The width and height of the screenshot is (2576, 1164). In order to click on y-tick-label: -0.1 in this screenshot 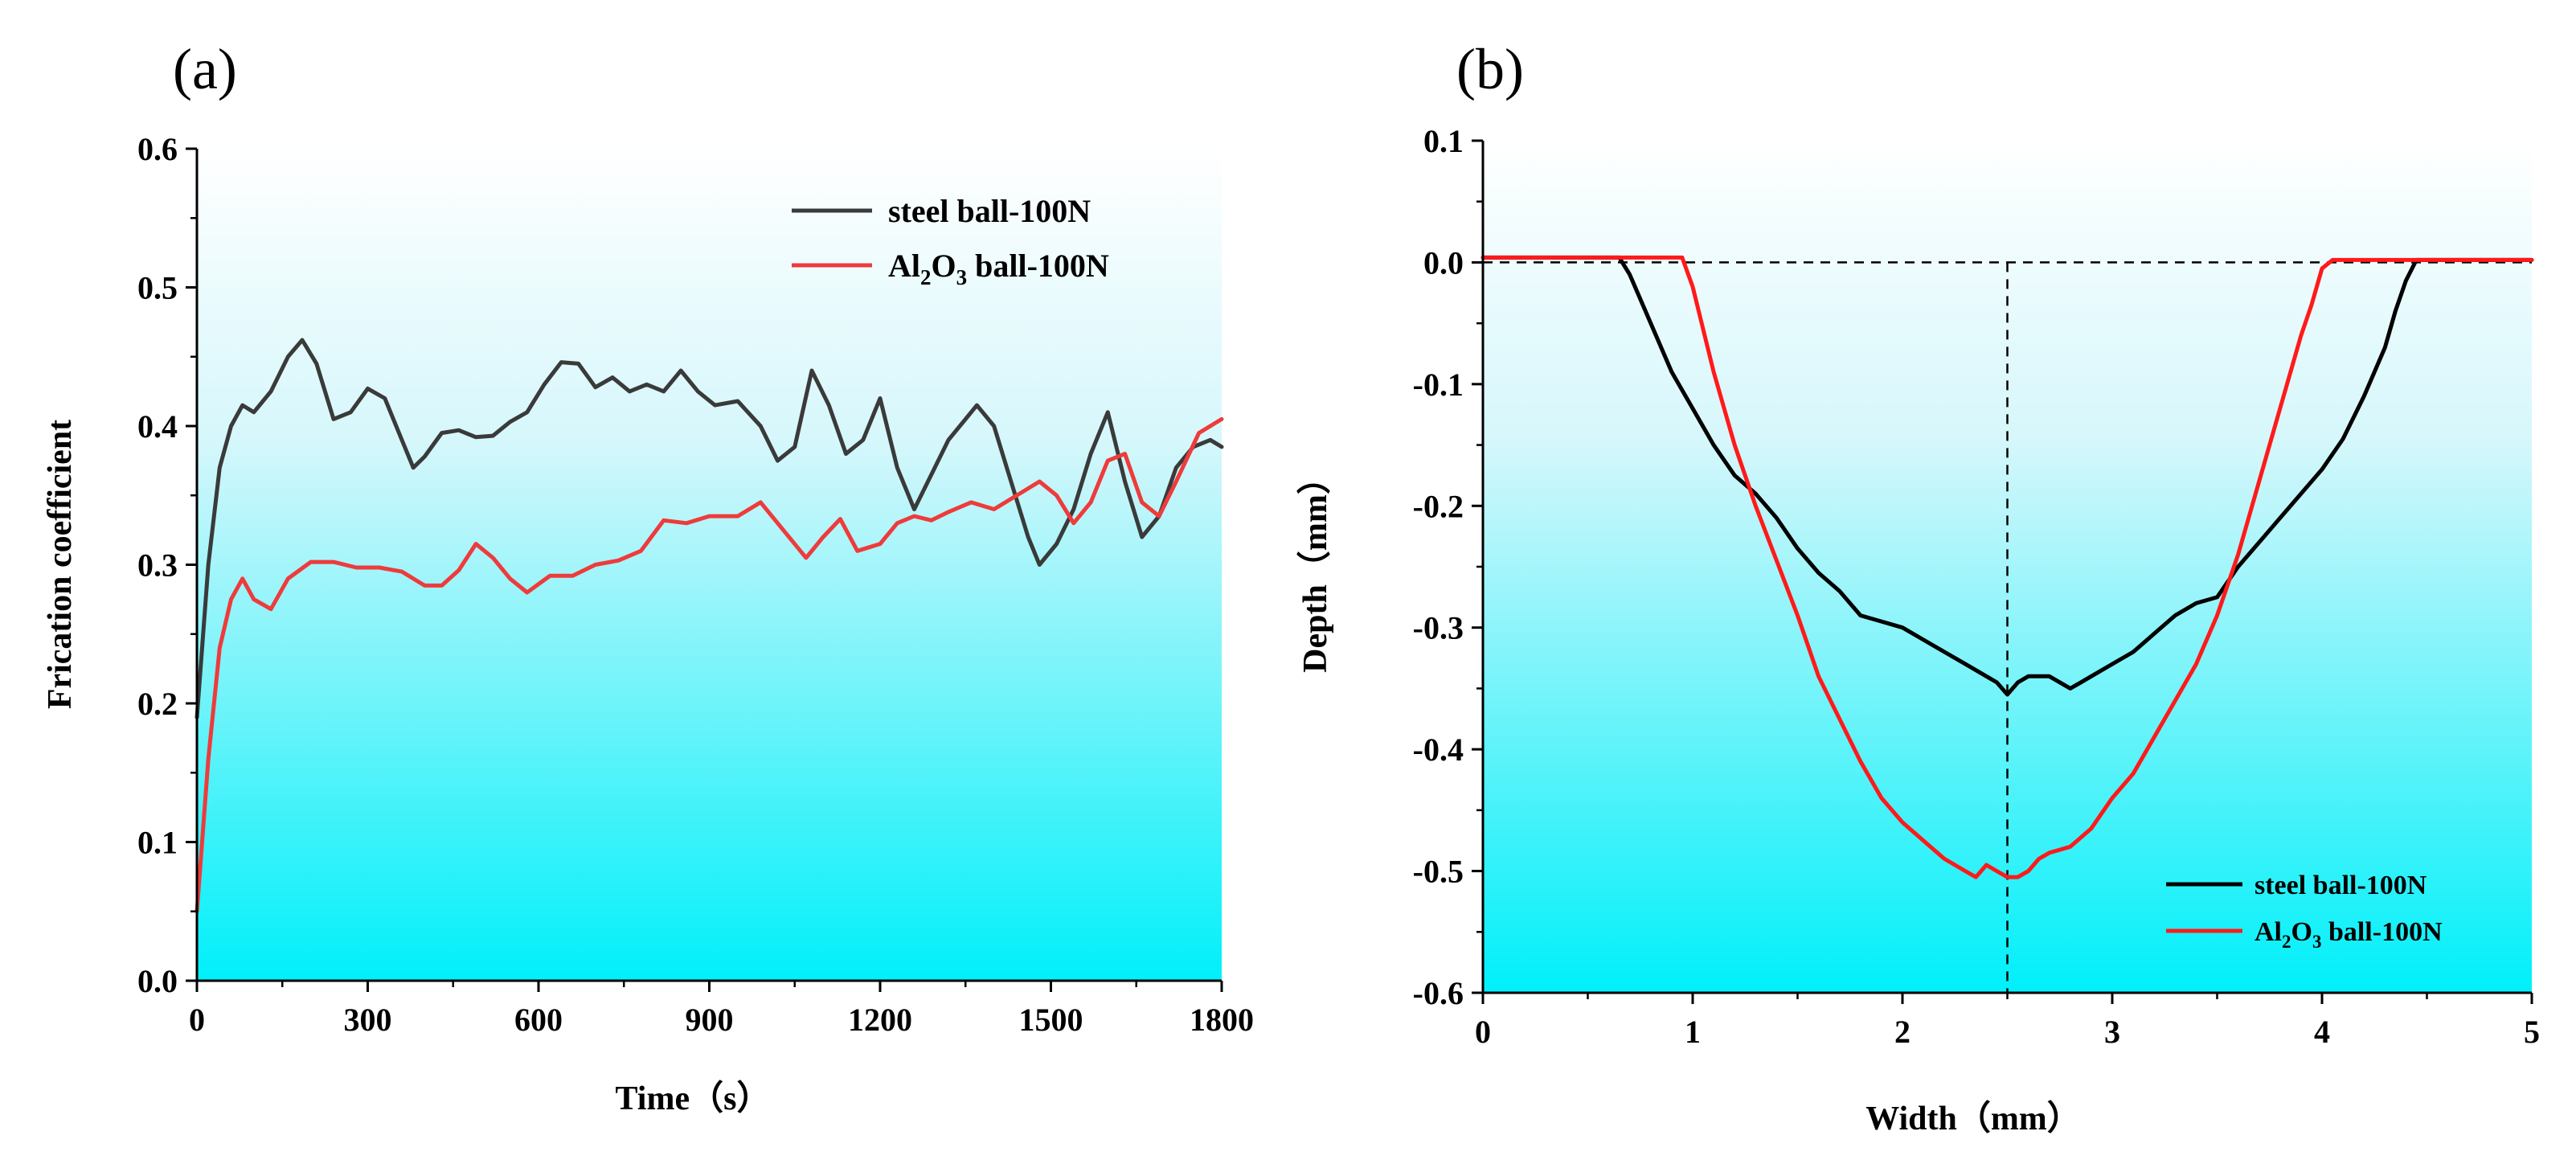, I will do `click(1438, 385)`.